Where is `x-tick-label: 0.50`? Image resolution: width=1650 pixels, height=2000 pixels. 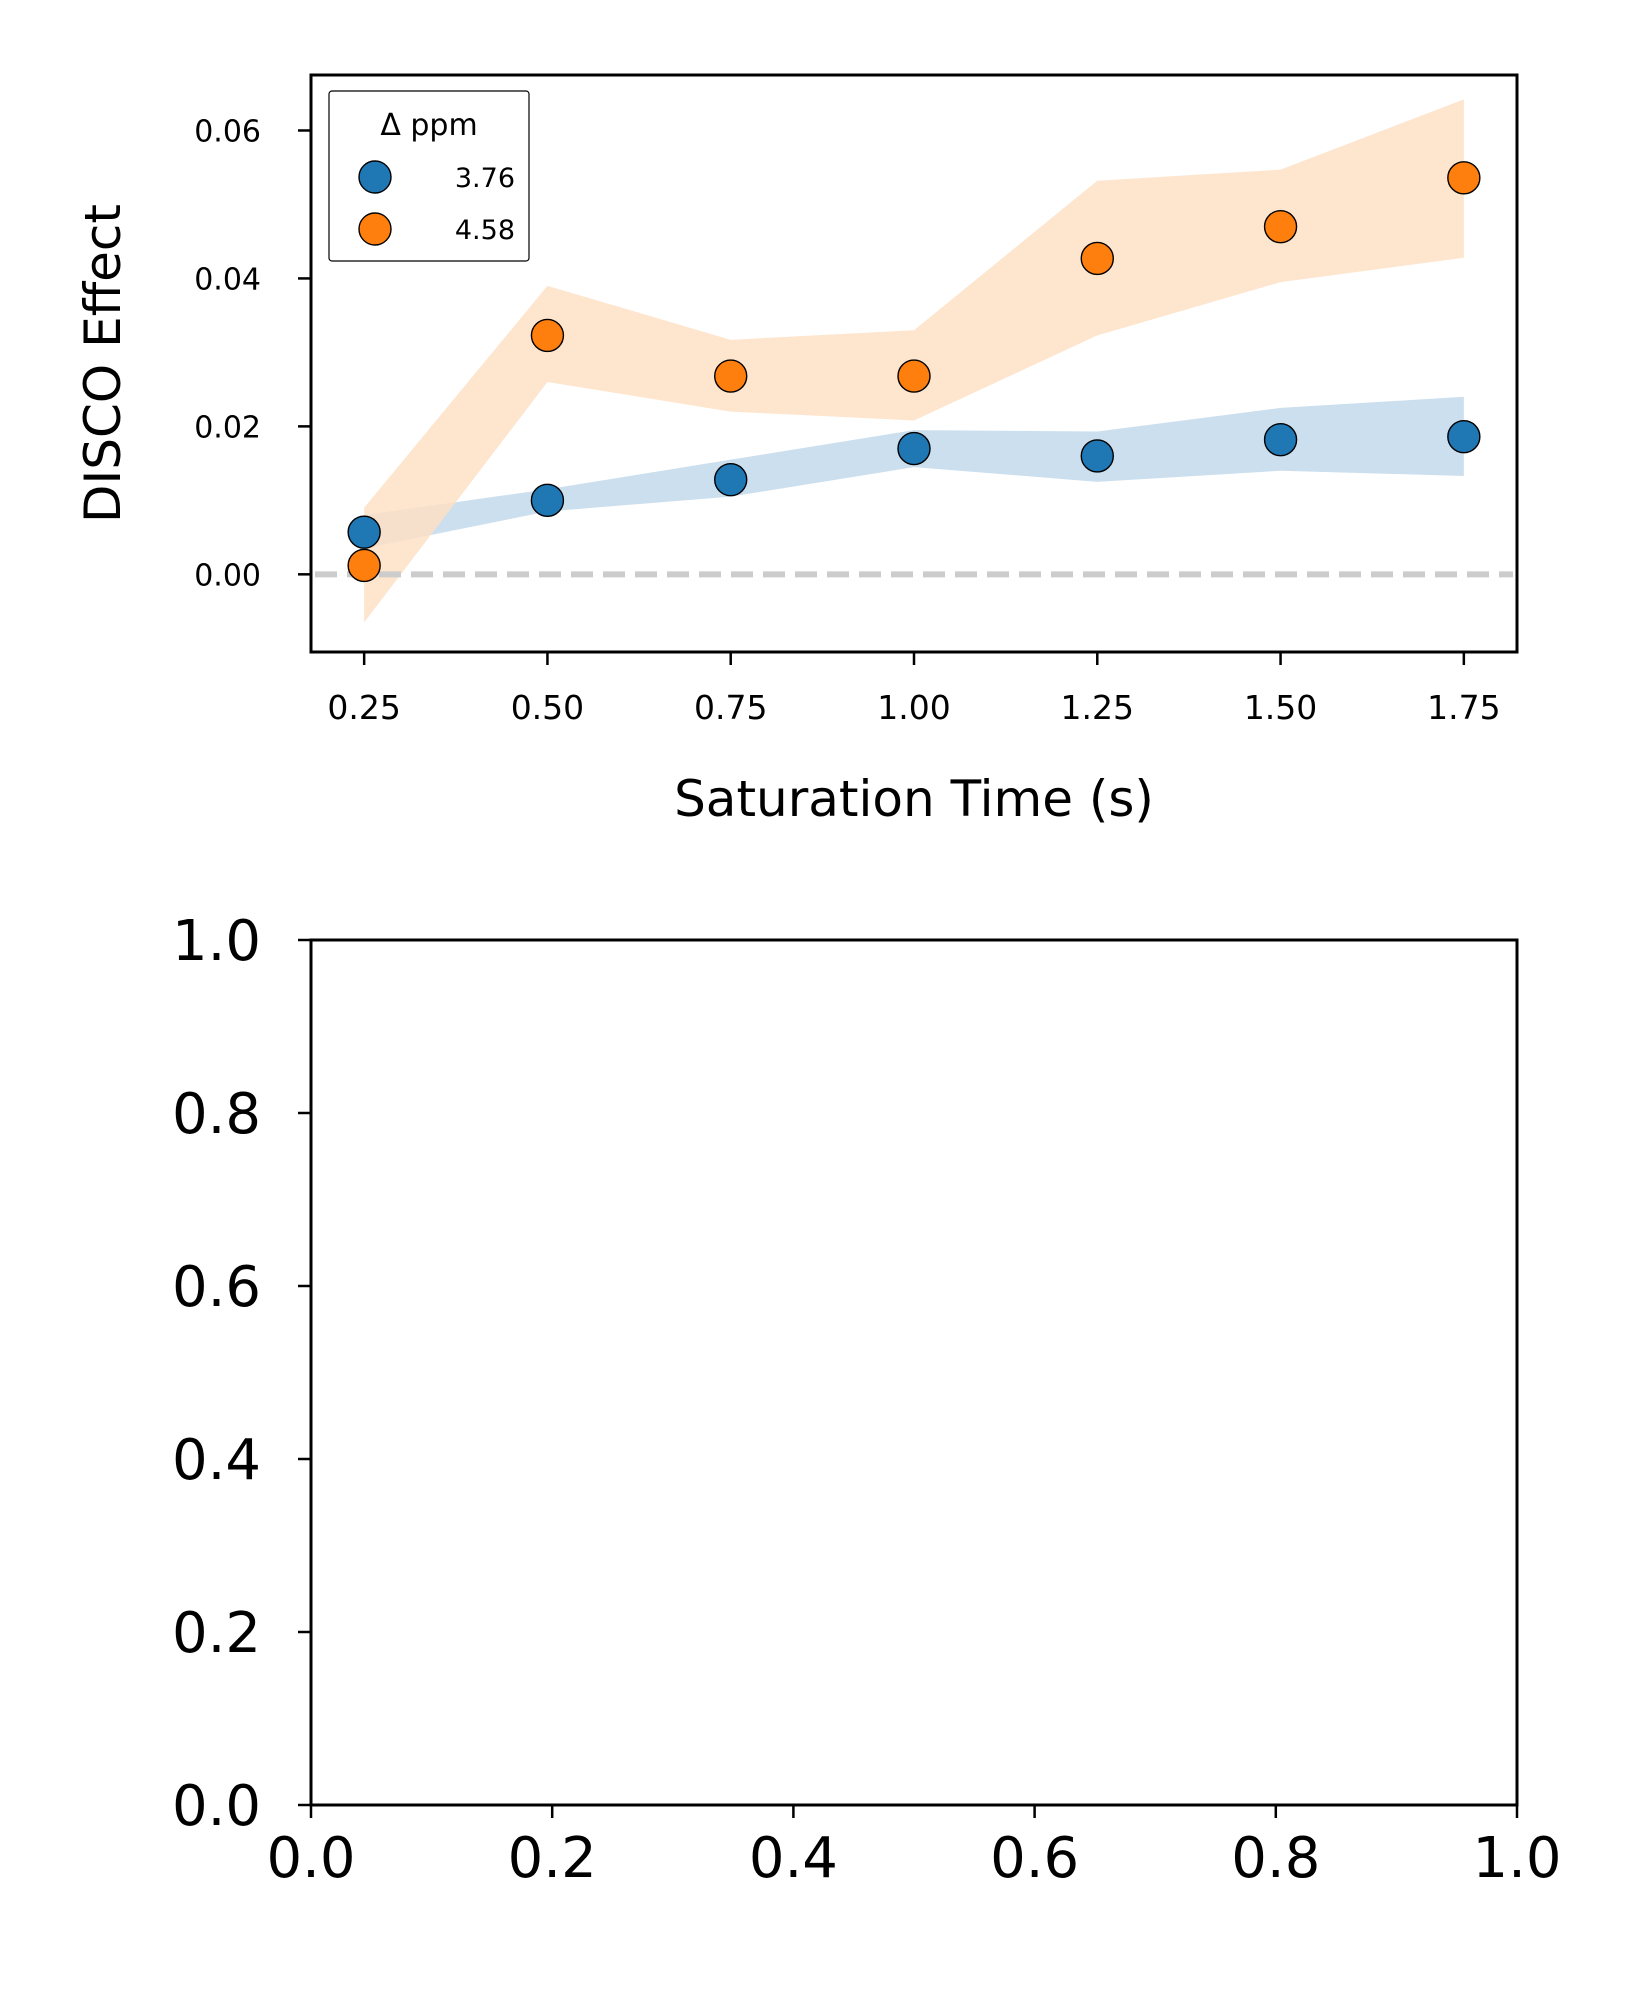
x-tick-label: 0.50 is located at coordinates (547, 707).